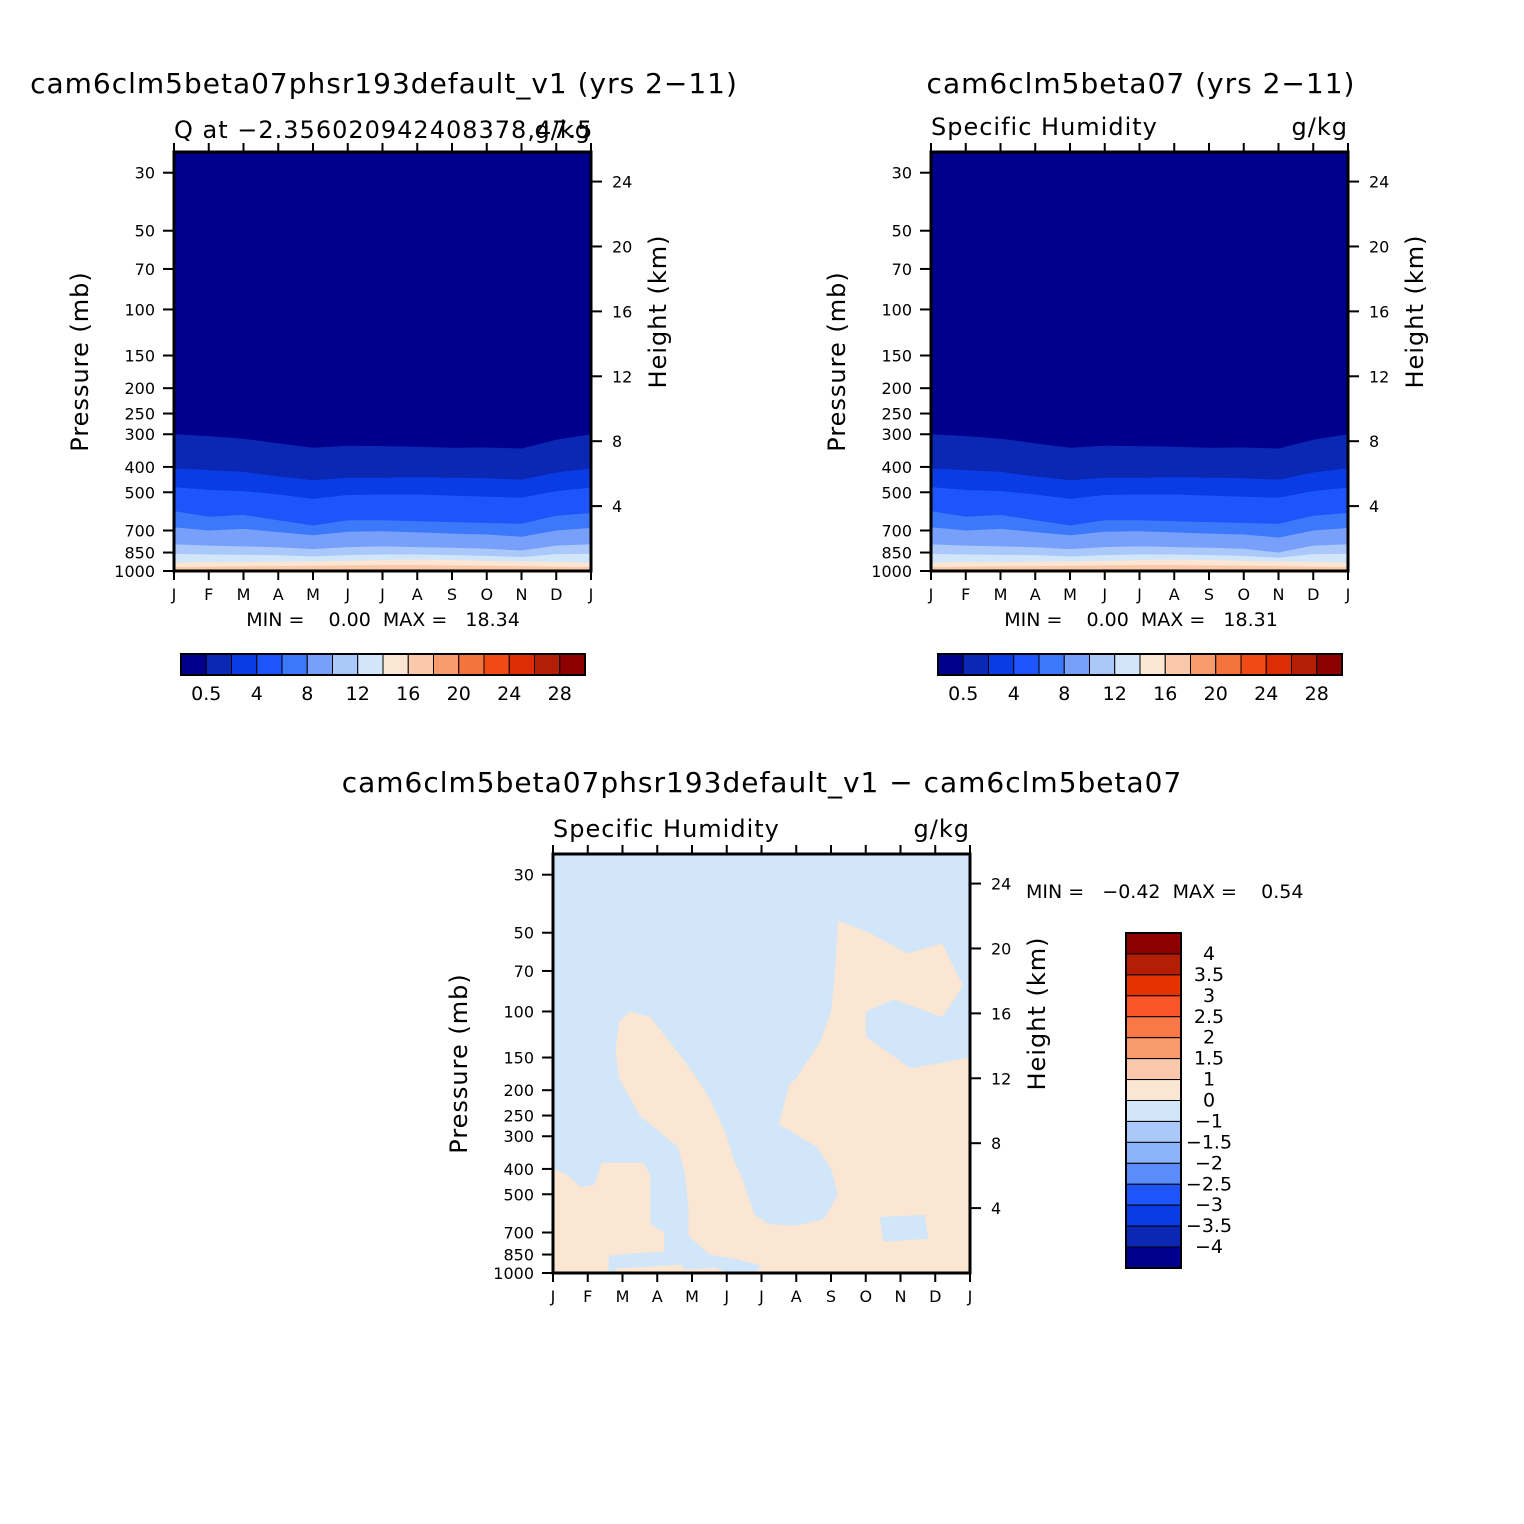 This screenshot has width=1524, height=1524. Describe the element at coordinates (1209, 996) in the screenshot. I see `colorbar-label: 3` at that location.